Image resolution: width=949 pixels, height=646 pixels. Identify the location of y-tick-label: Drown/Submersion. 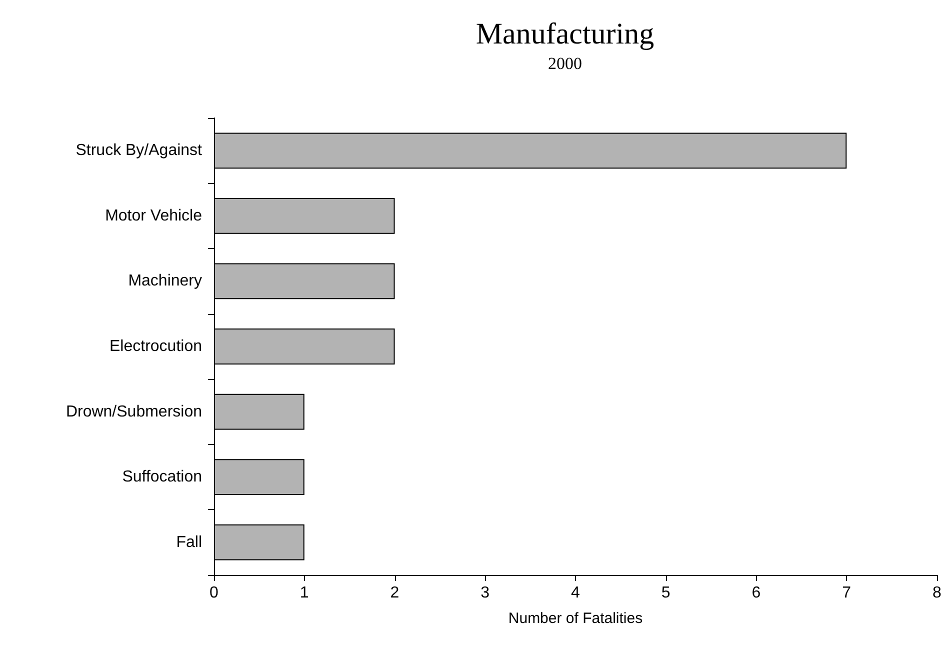
(134, 411).